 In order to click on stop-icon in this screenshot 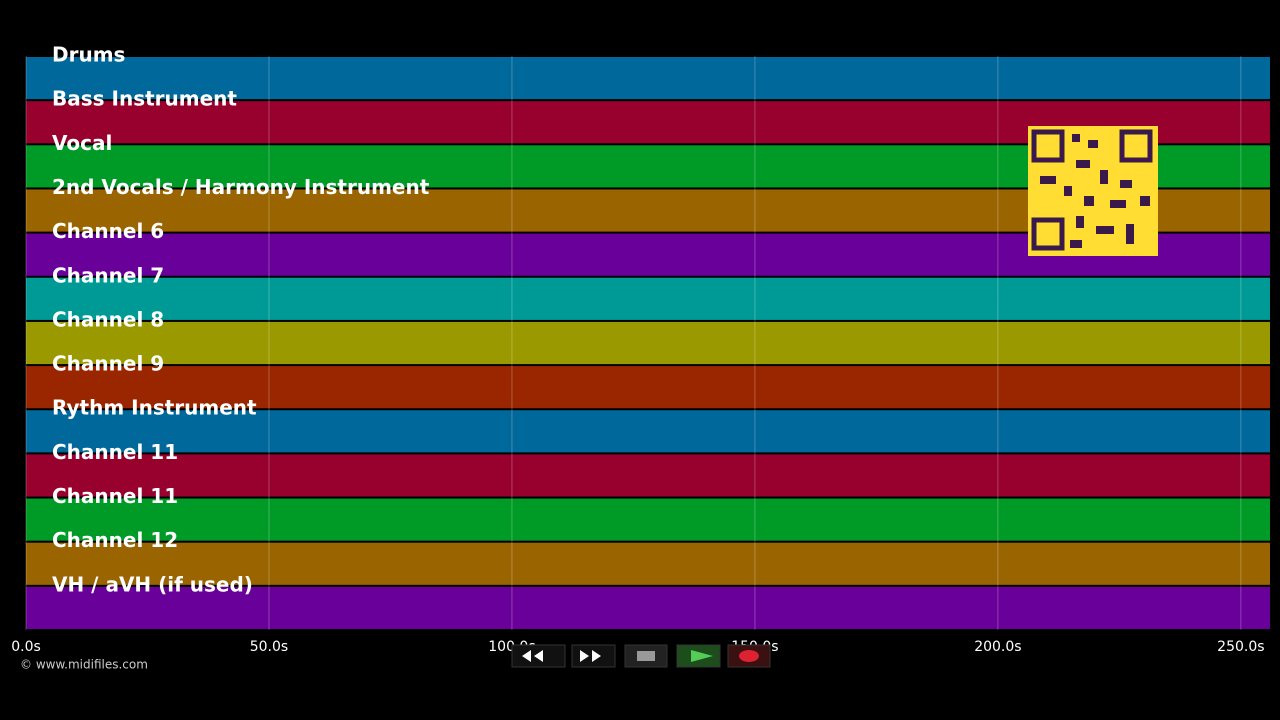, I will do `click(646, 656)`.